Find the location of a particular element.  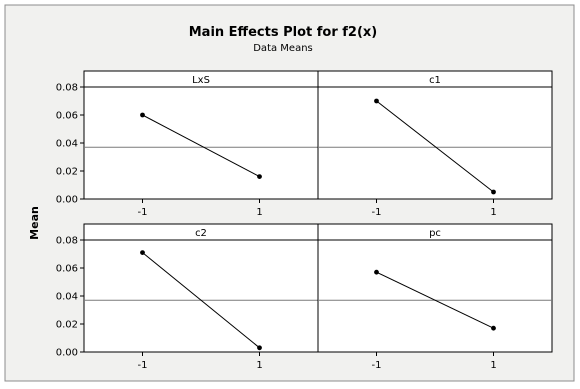

y-axis-label: Mean is located at coordinates (34, 223).